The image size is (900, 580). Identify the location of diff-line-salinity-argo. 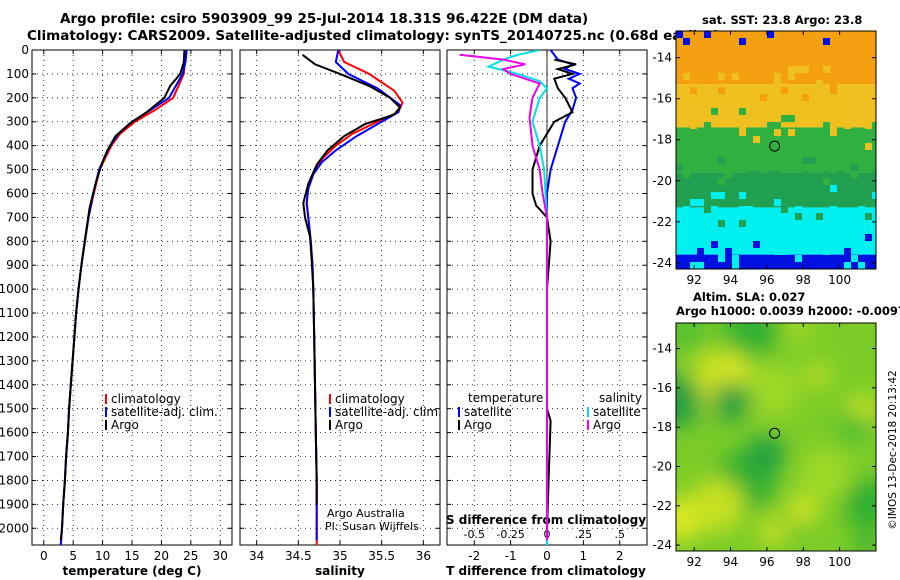
(503, 297).